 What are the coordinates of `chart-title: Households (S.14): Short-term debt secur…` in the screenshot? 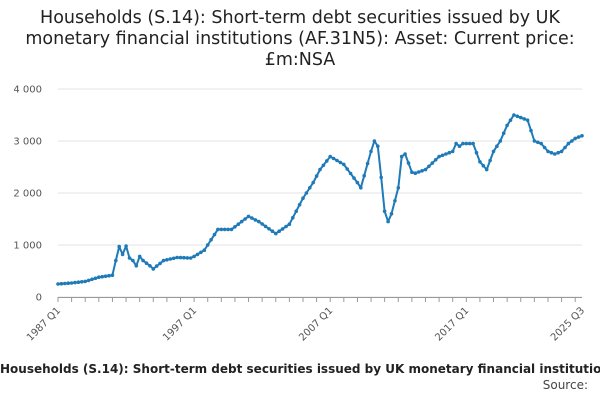 It's located at (300, 39).